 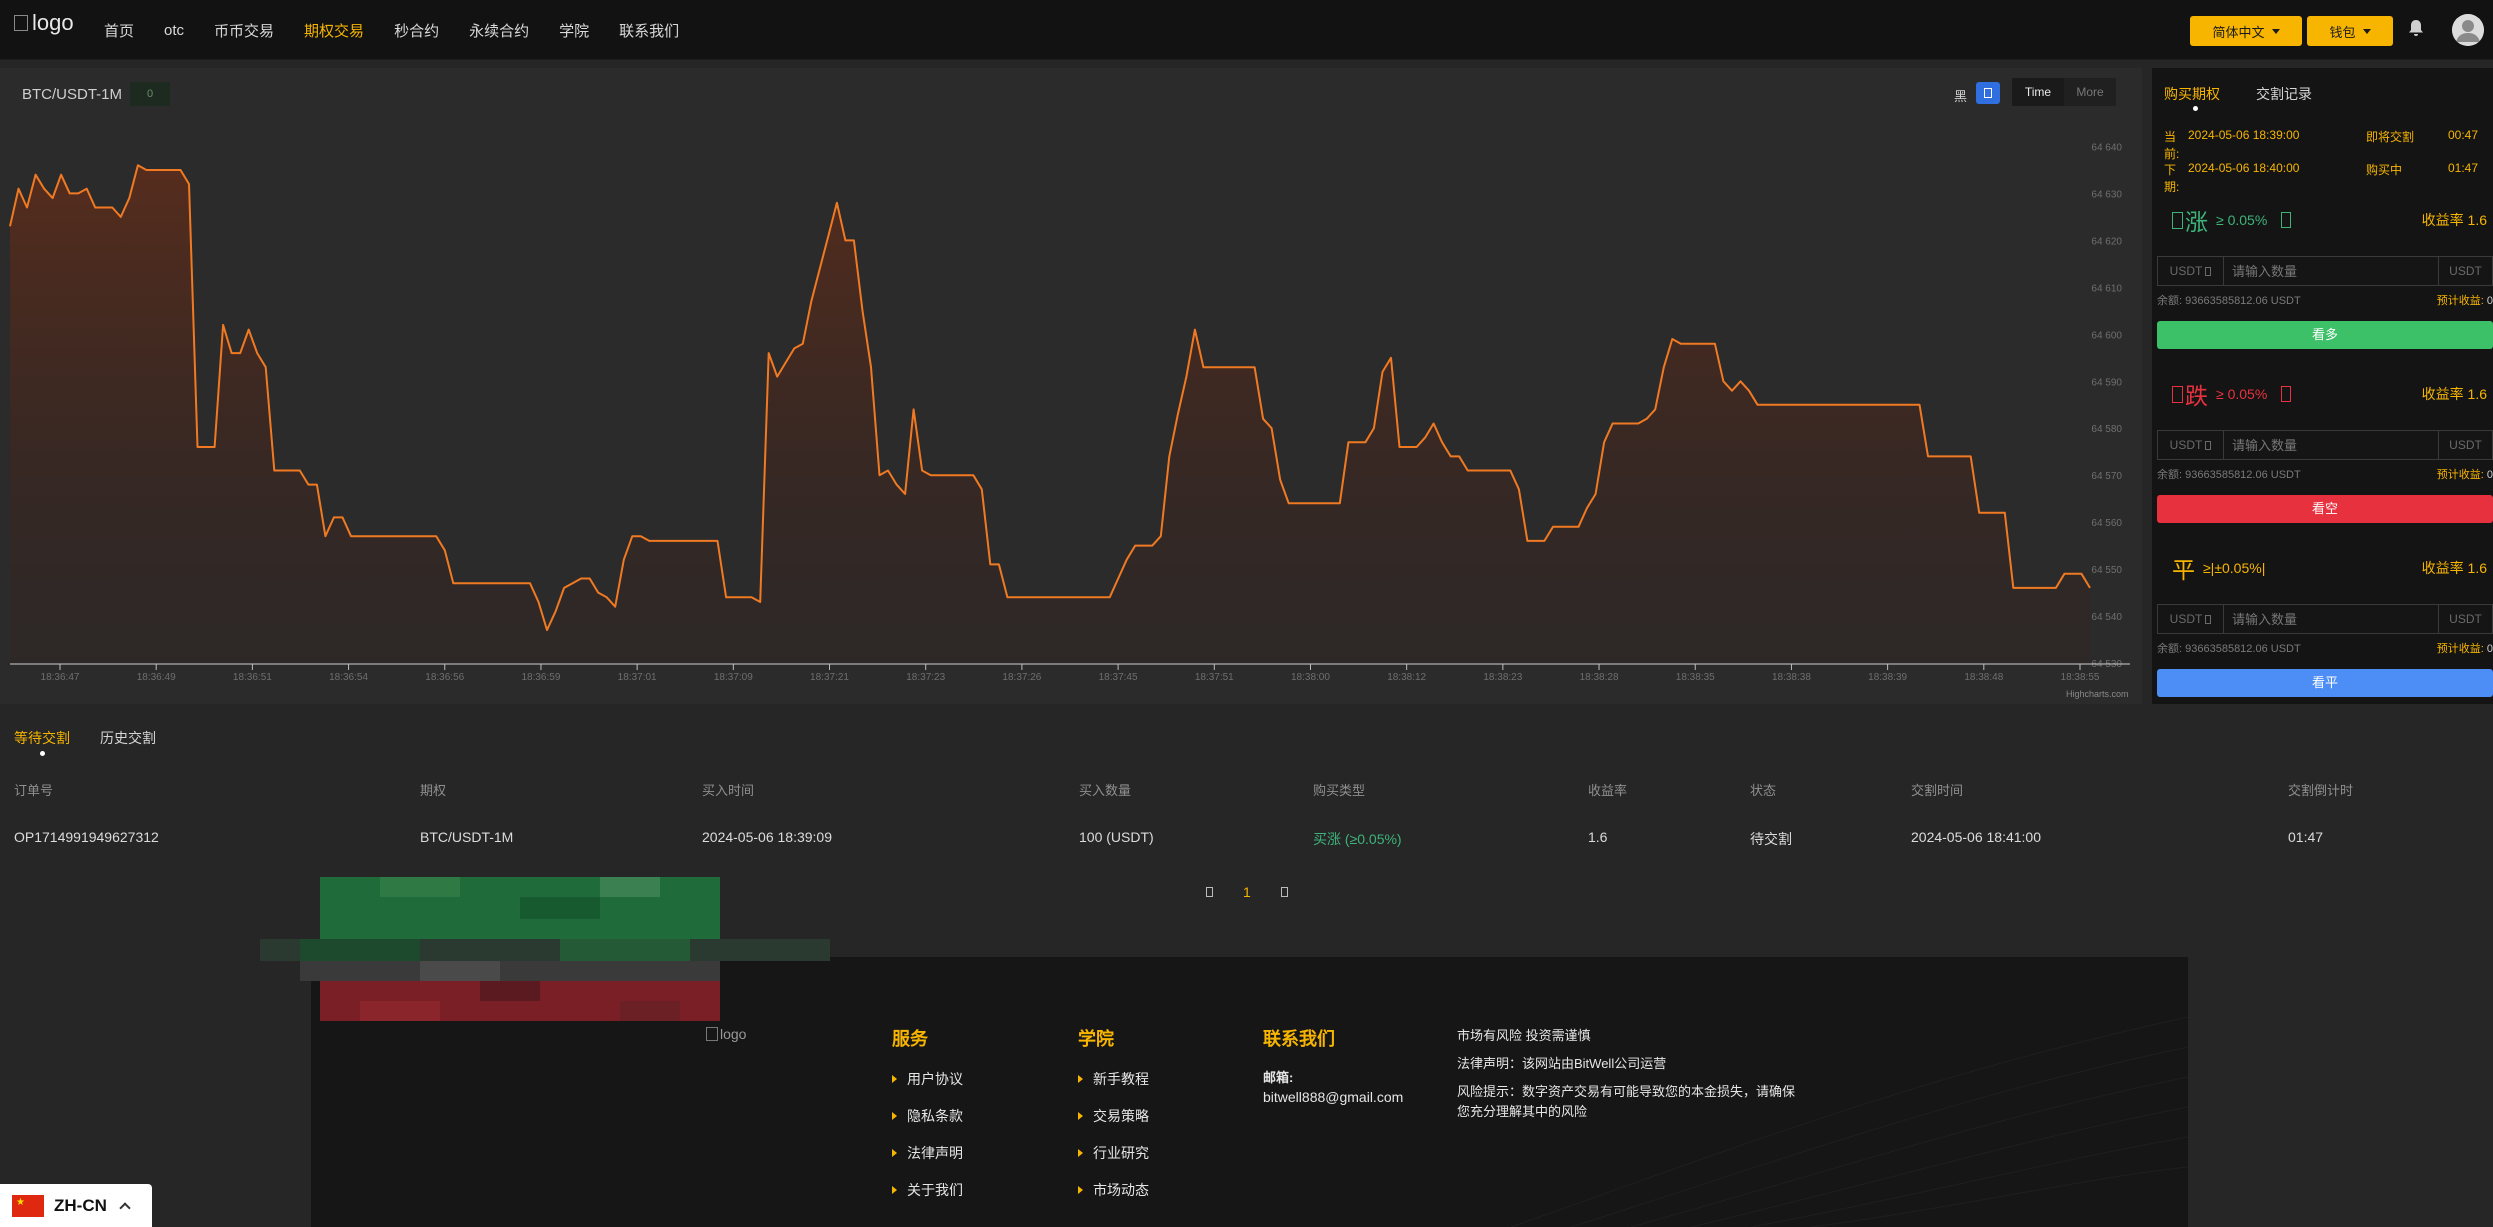 I want to click on unit-label: USDT, so click(x=2465, y=445).